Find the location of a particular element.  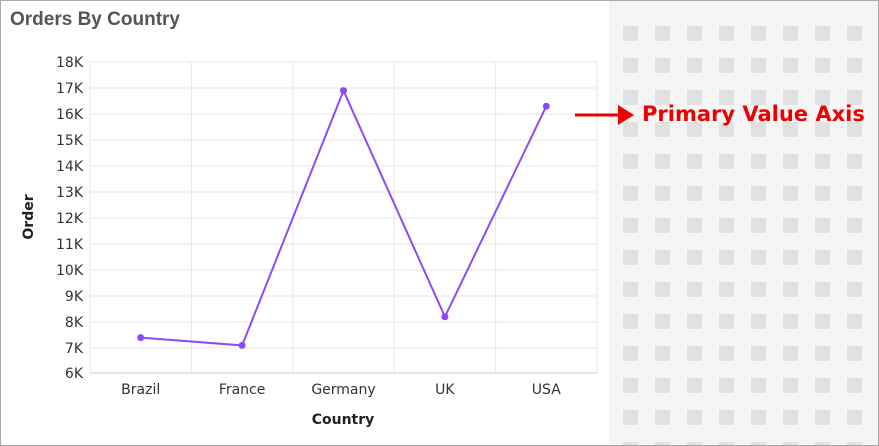

y-tick-label: 18K is located at coordinates (70, 63).